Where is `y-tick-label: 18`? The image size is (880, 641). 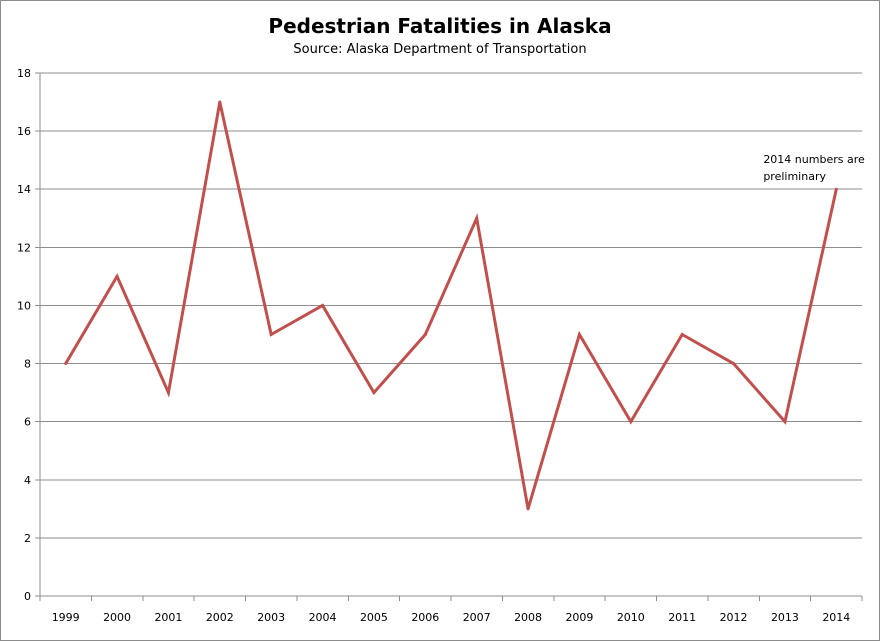 y-tick-label: 18 is located at coordinates (24, 73).